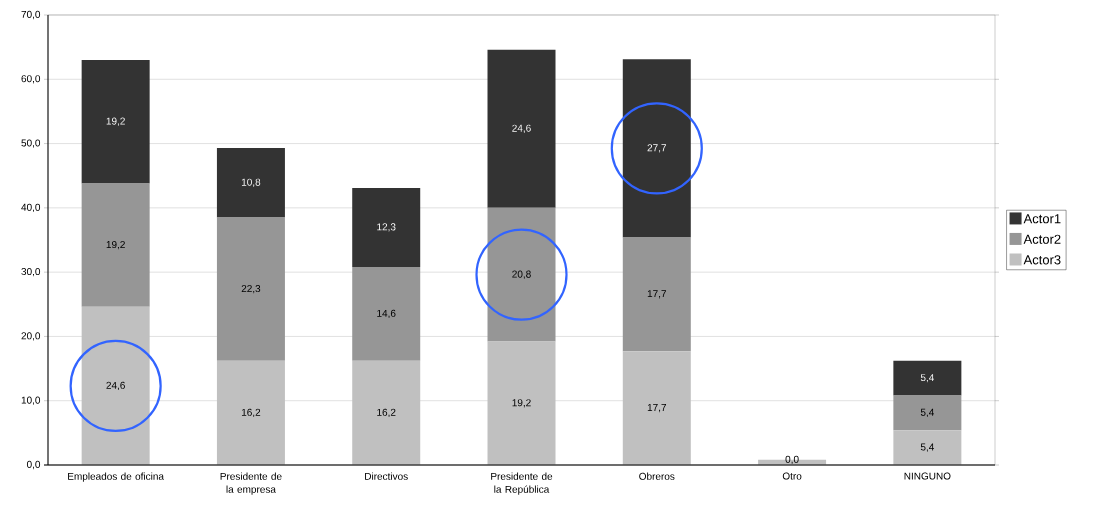 The image size is (1107, 527). Describe the element at coordinates (31, 272) in the screenshot. I see `y-tick-label: 30,0` at that location.